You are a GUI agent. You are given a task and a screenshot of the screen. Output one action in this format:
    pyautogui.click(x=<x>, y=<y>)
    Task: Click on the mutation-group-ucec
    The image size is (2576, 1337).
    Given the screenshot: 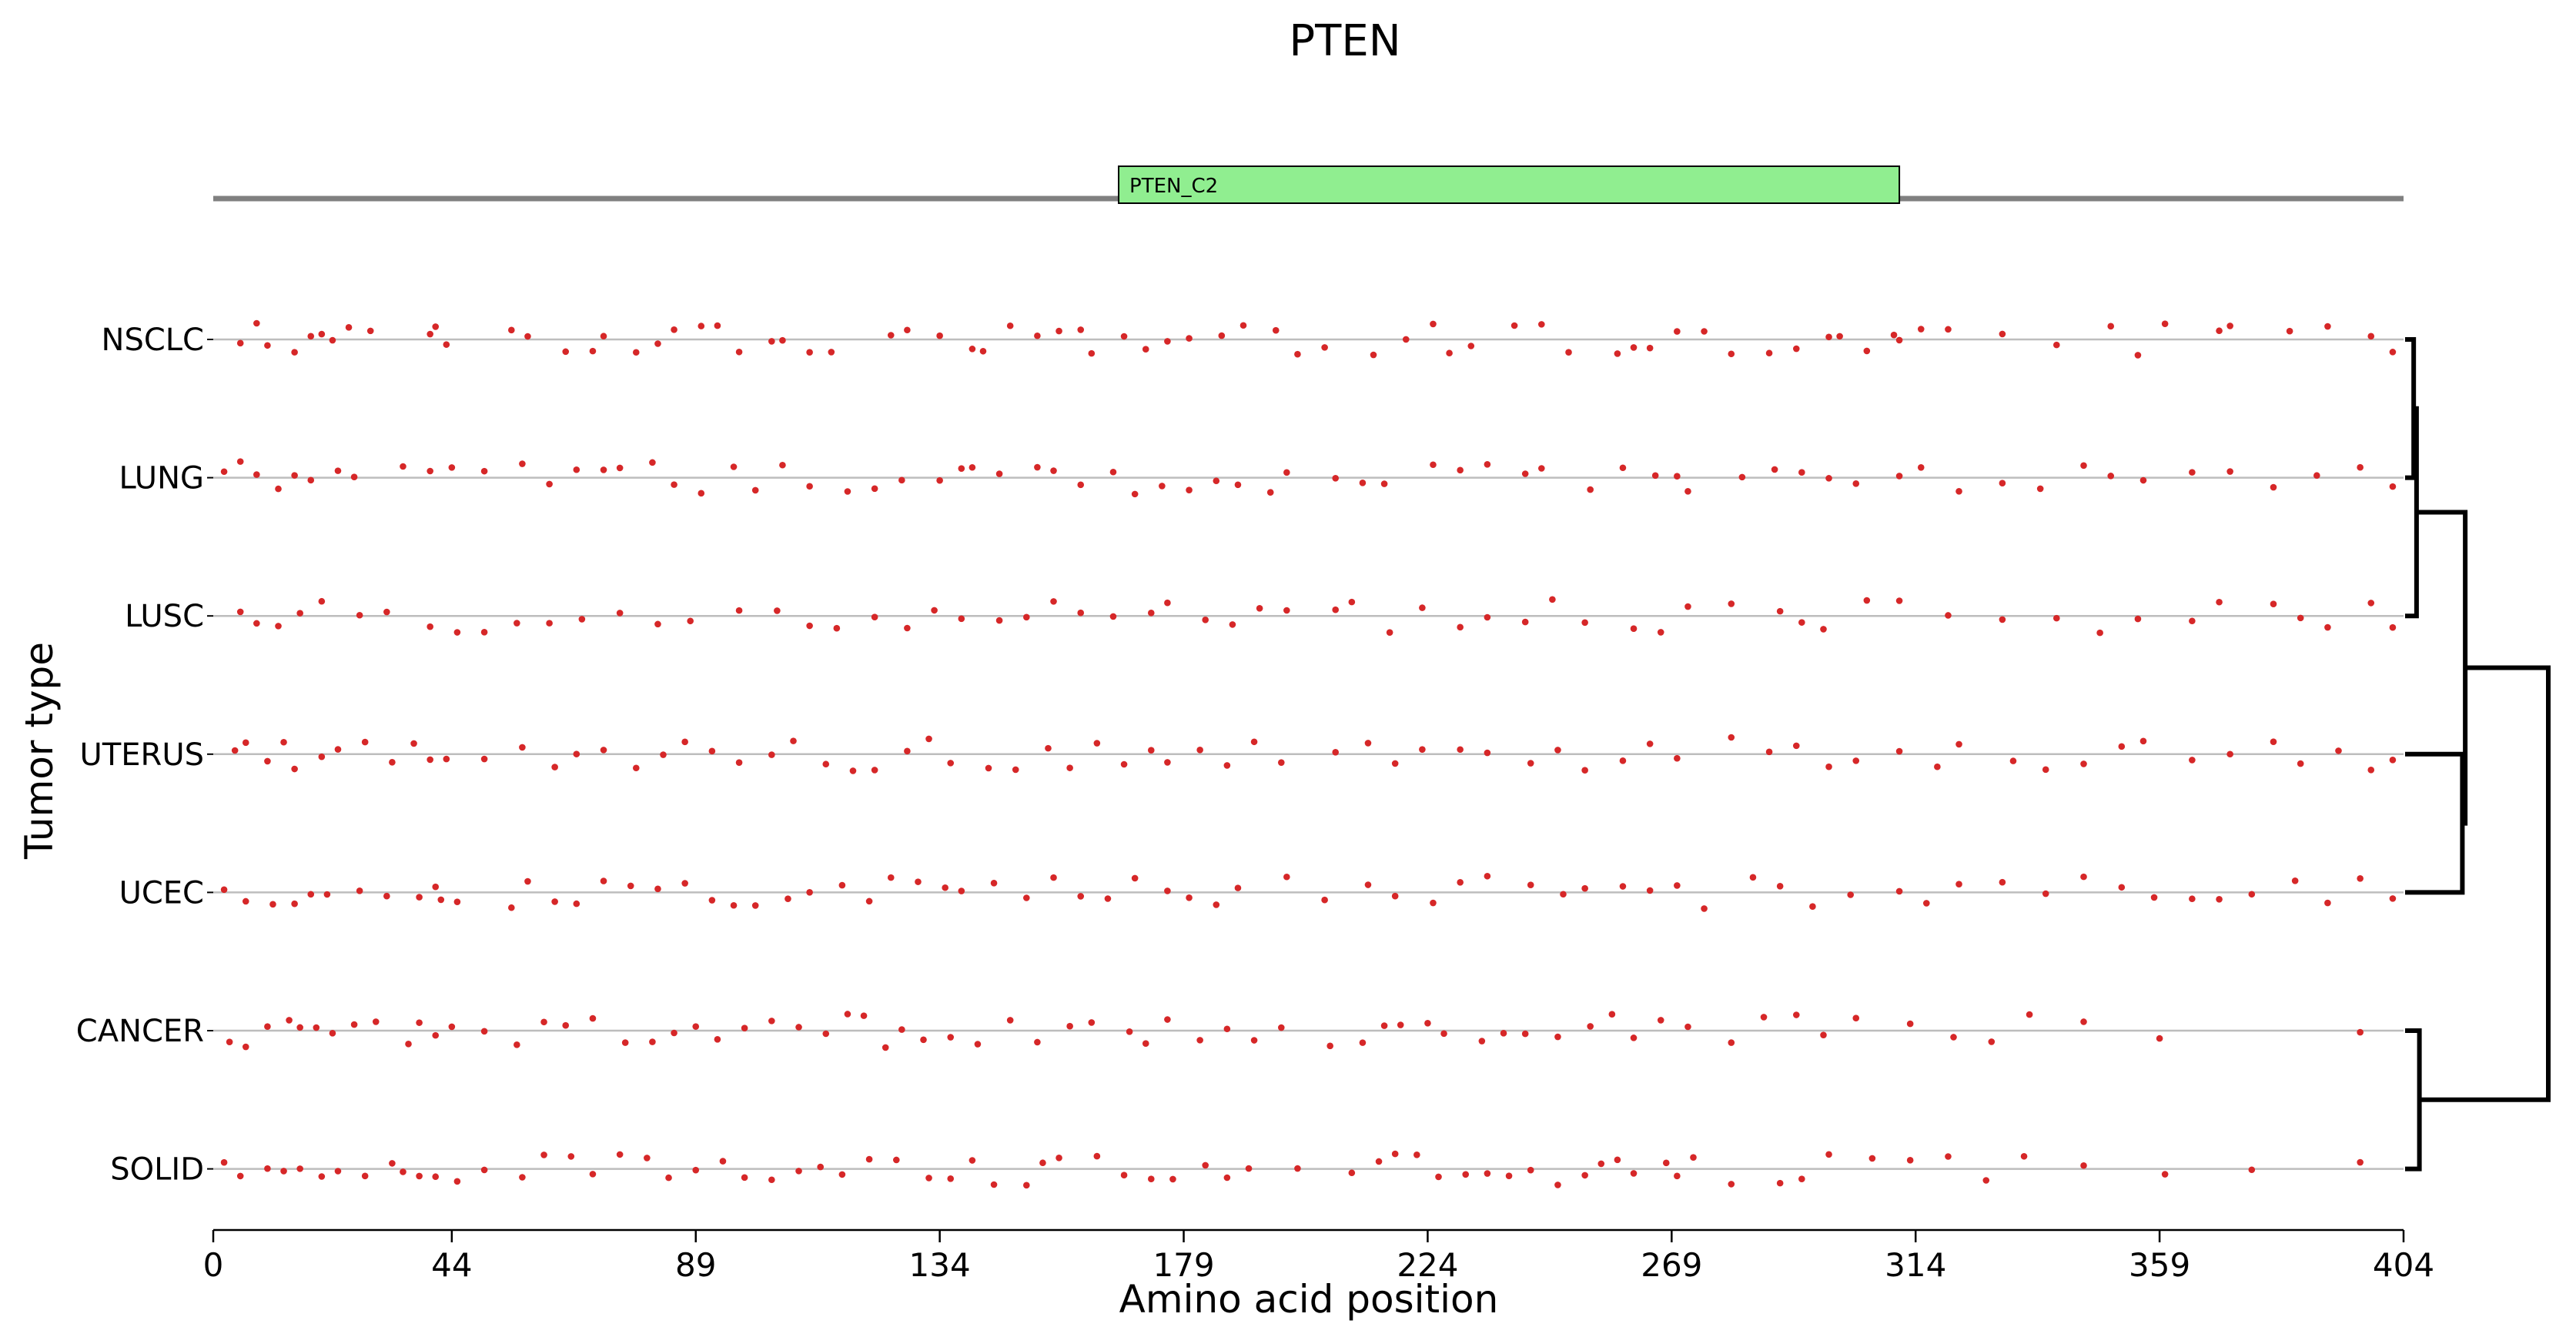 What is the action you would take?
    pyautogui.click(x=1309, y=892)
    